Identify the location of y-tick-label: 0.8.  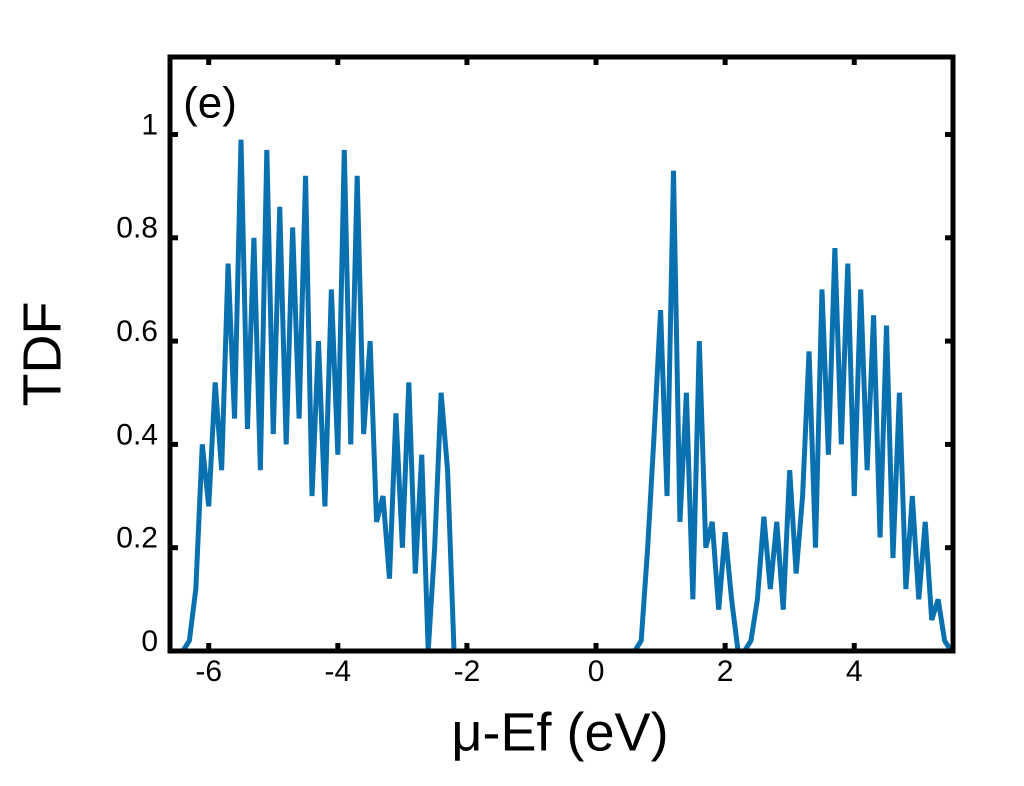
(137, 228).